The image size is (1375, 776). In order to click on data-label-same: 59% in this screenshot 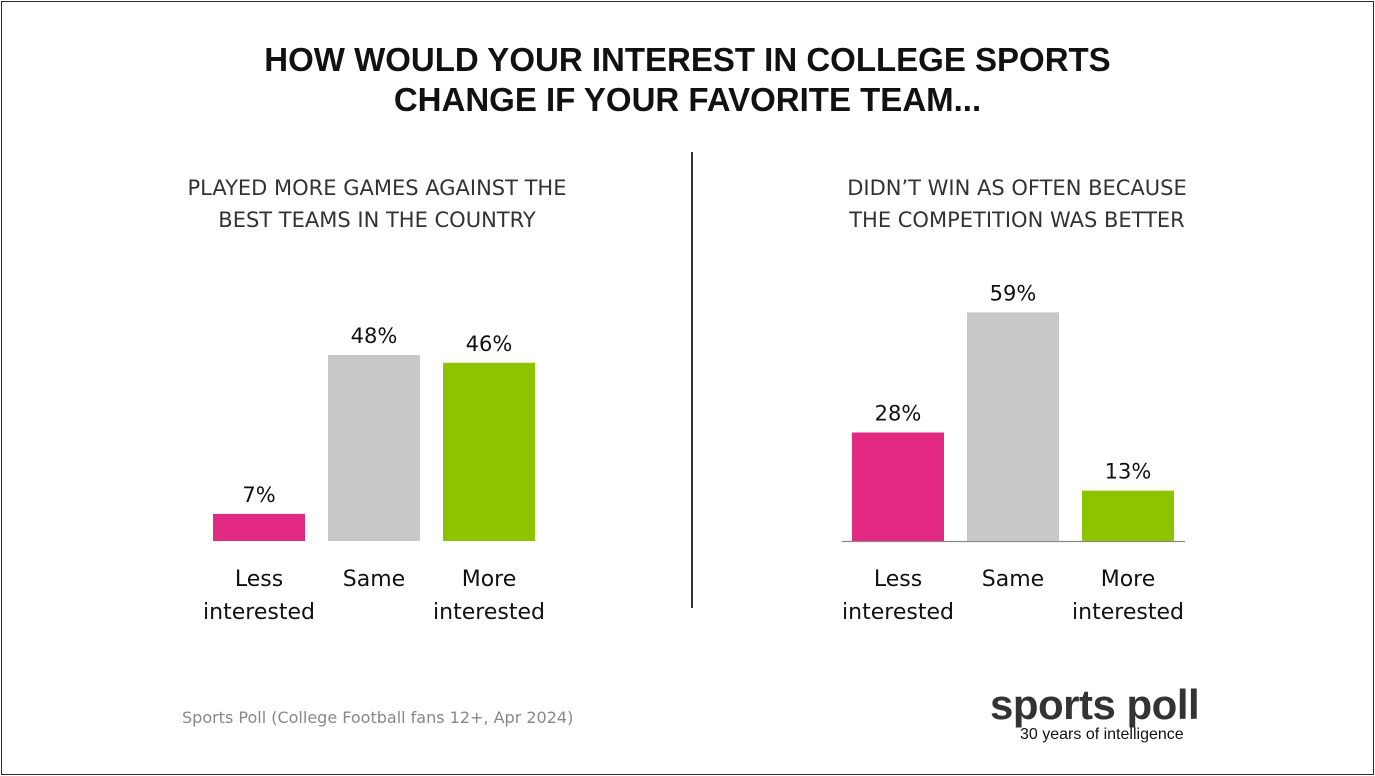, I will do `click(1013, 293)`.